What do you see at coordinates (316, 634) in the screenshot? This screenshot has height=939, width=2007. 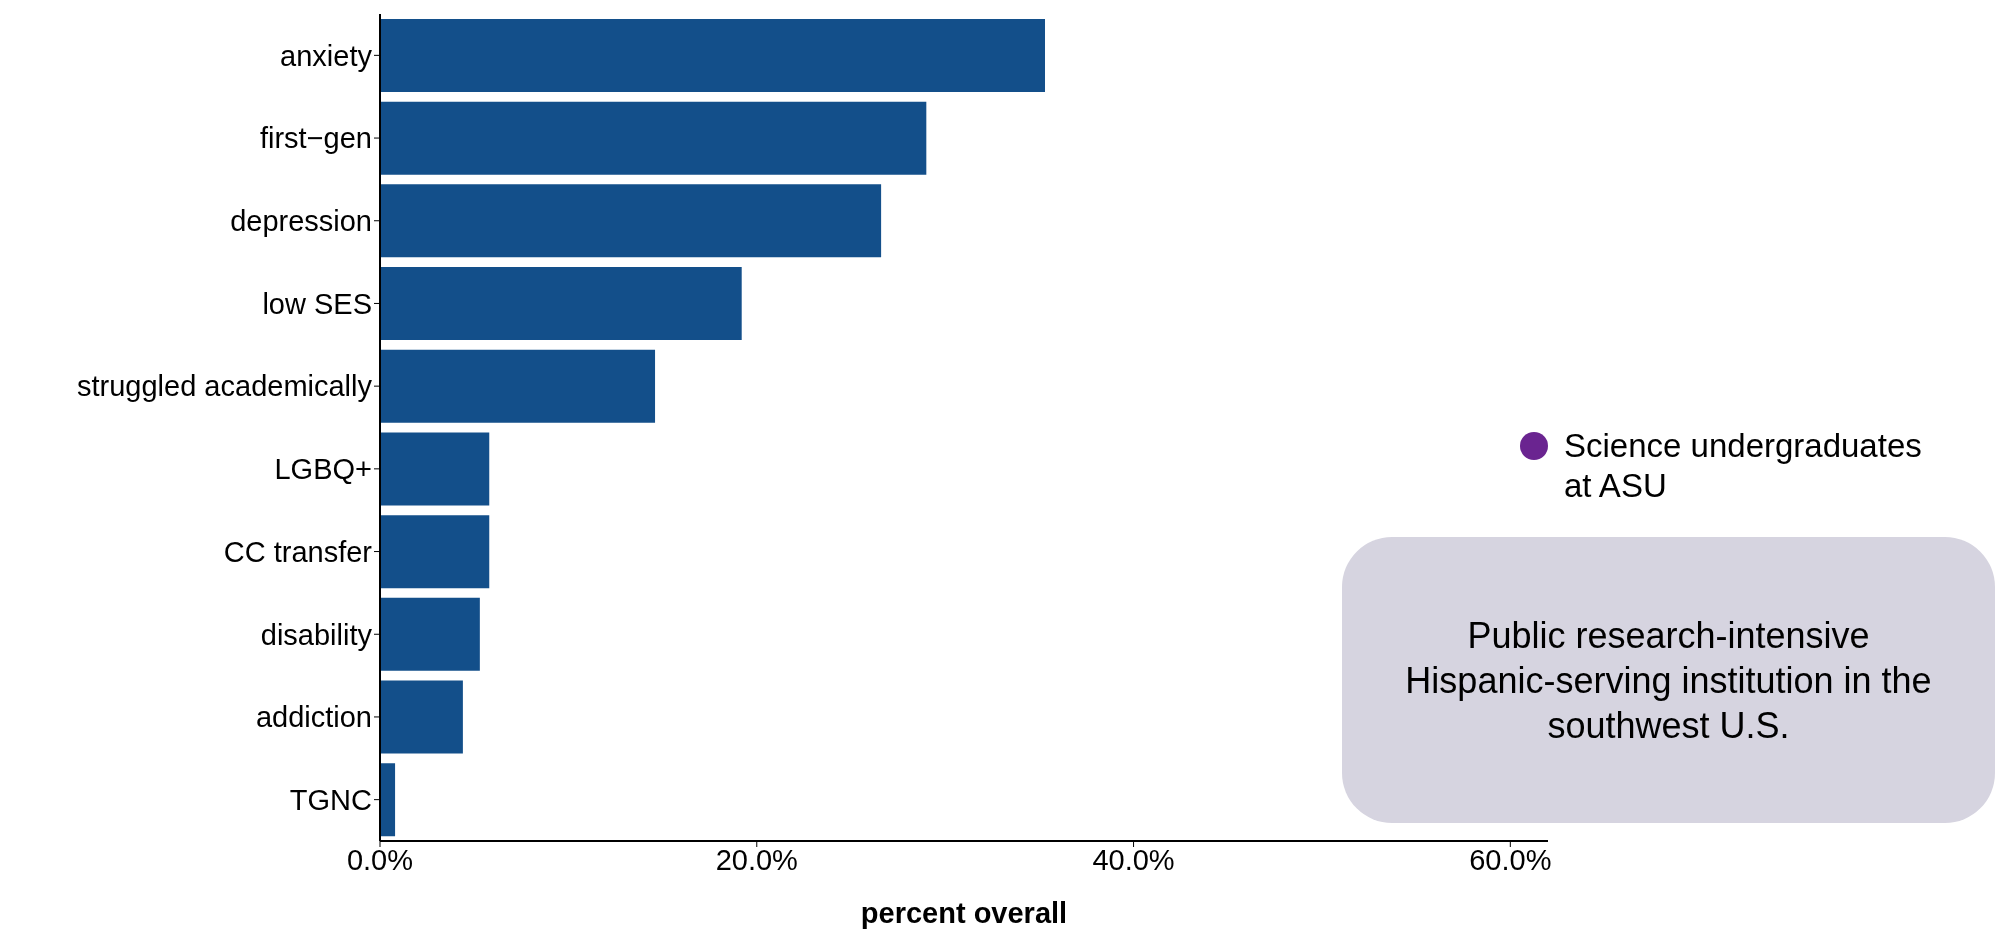 I see `y-tick-label: disability` at bounding box center [316, 634].